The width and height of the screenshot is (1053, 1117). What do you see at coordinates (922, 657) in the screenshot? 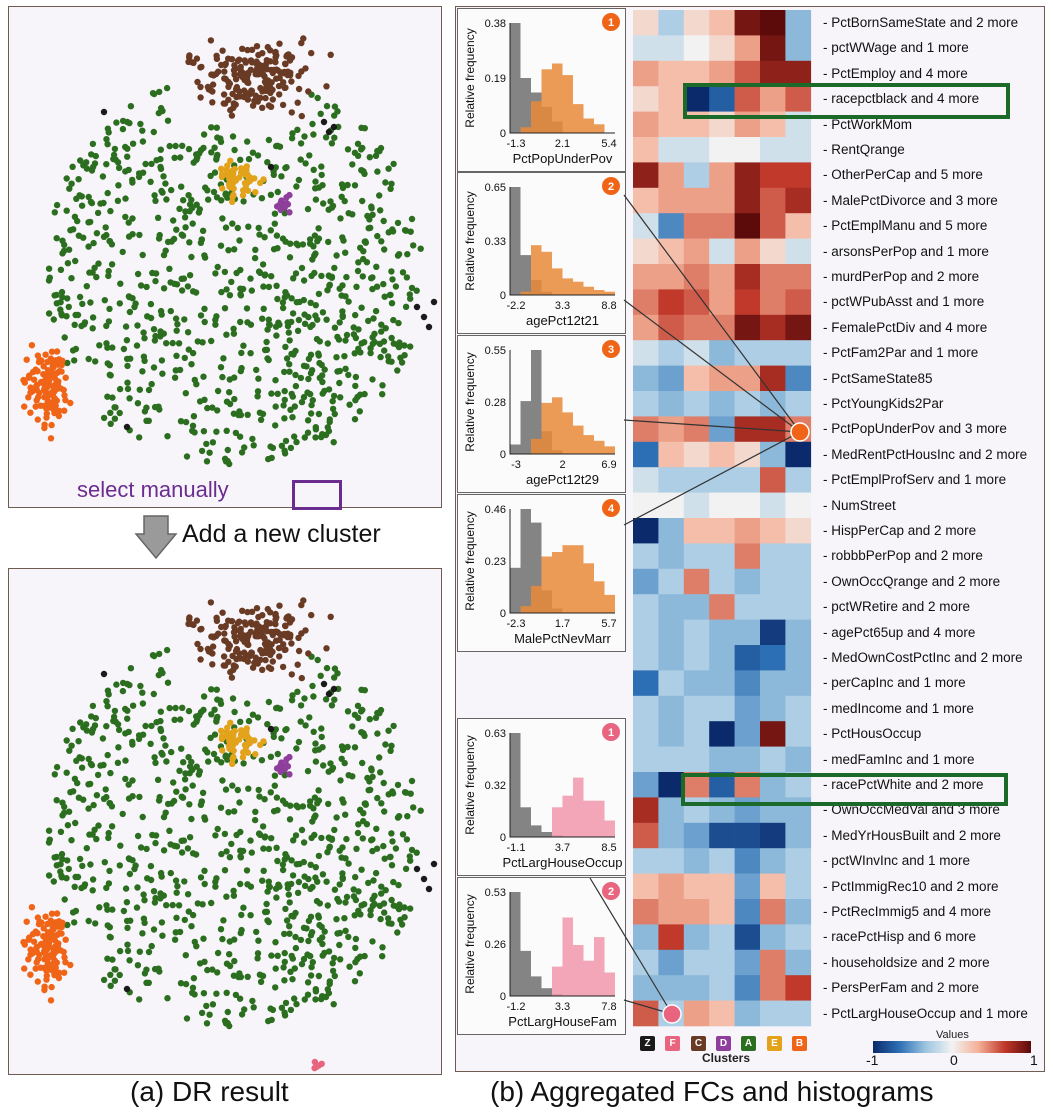
I see `heatmap-row-label: MedOwnCostPctInc and 2 more` at bounding box center [922, 657].